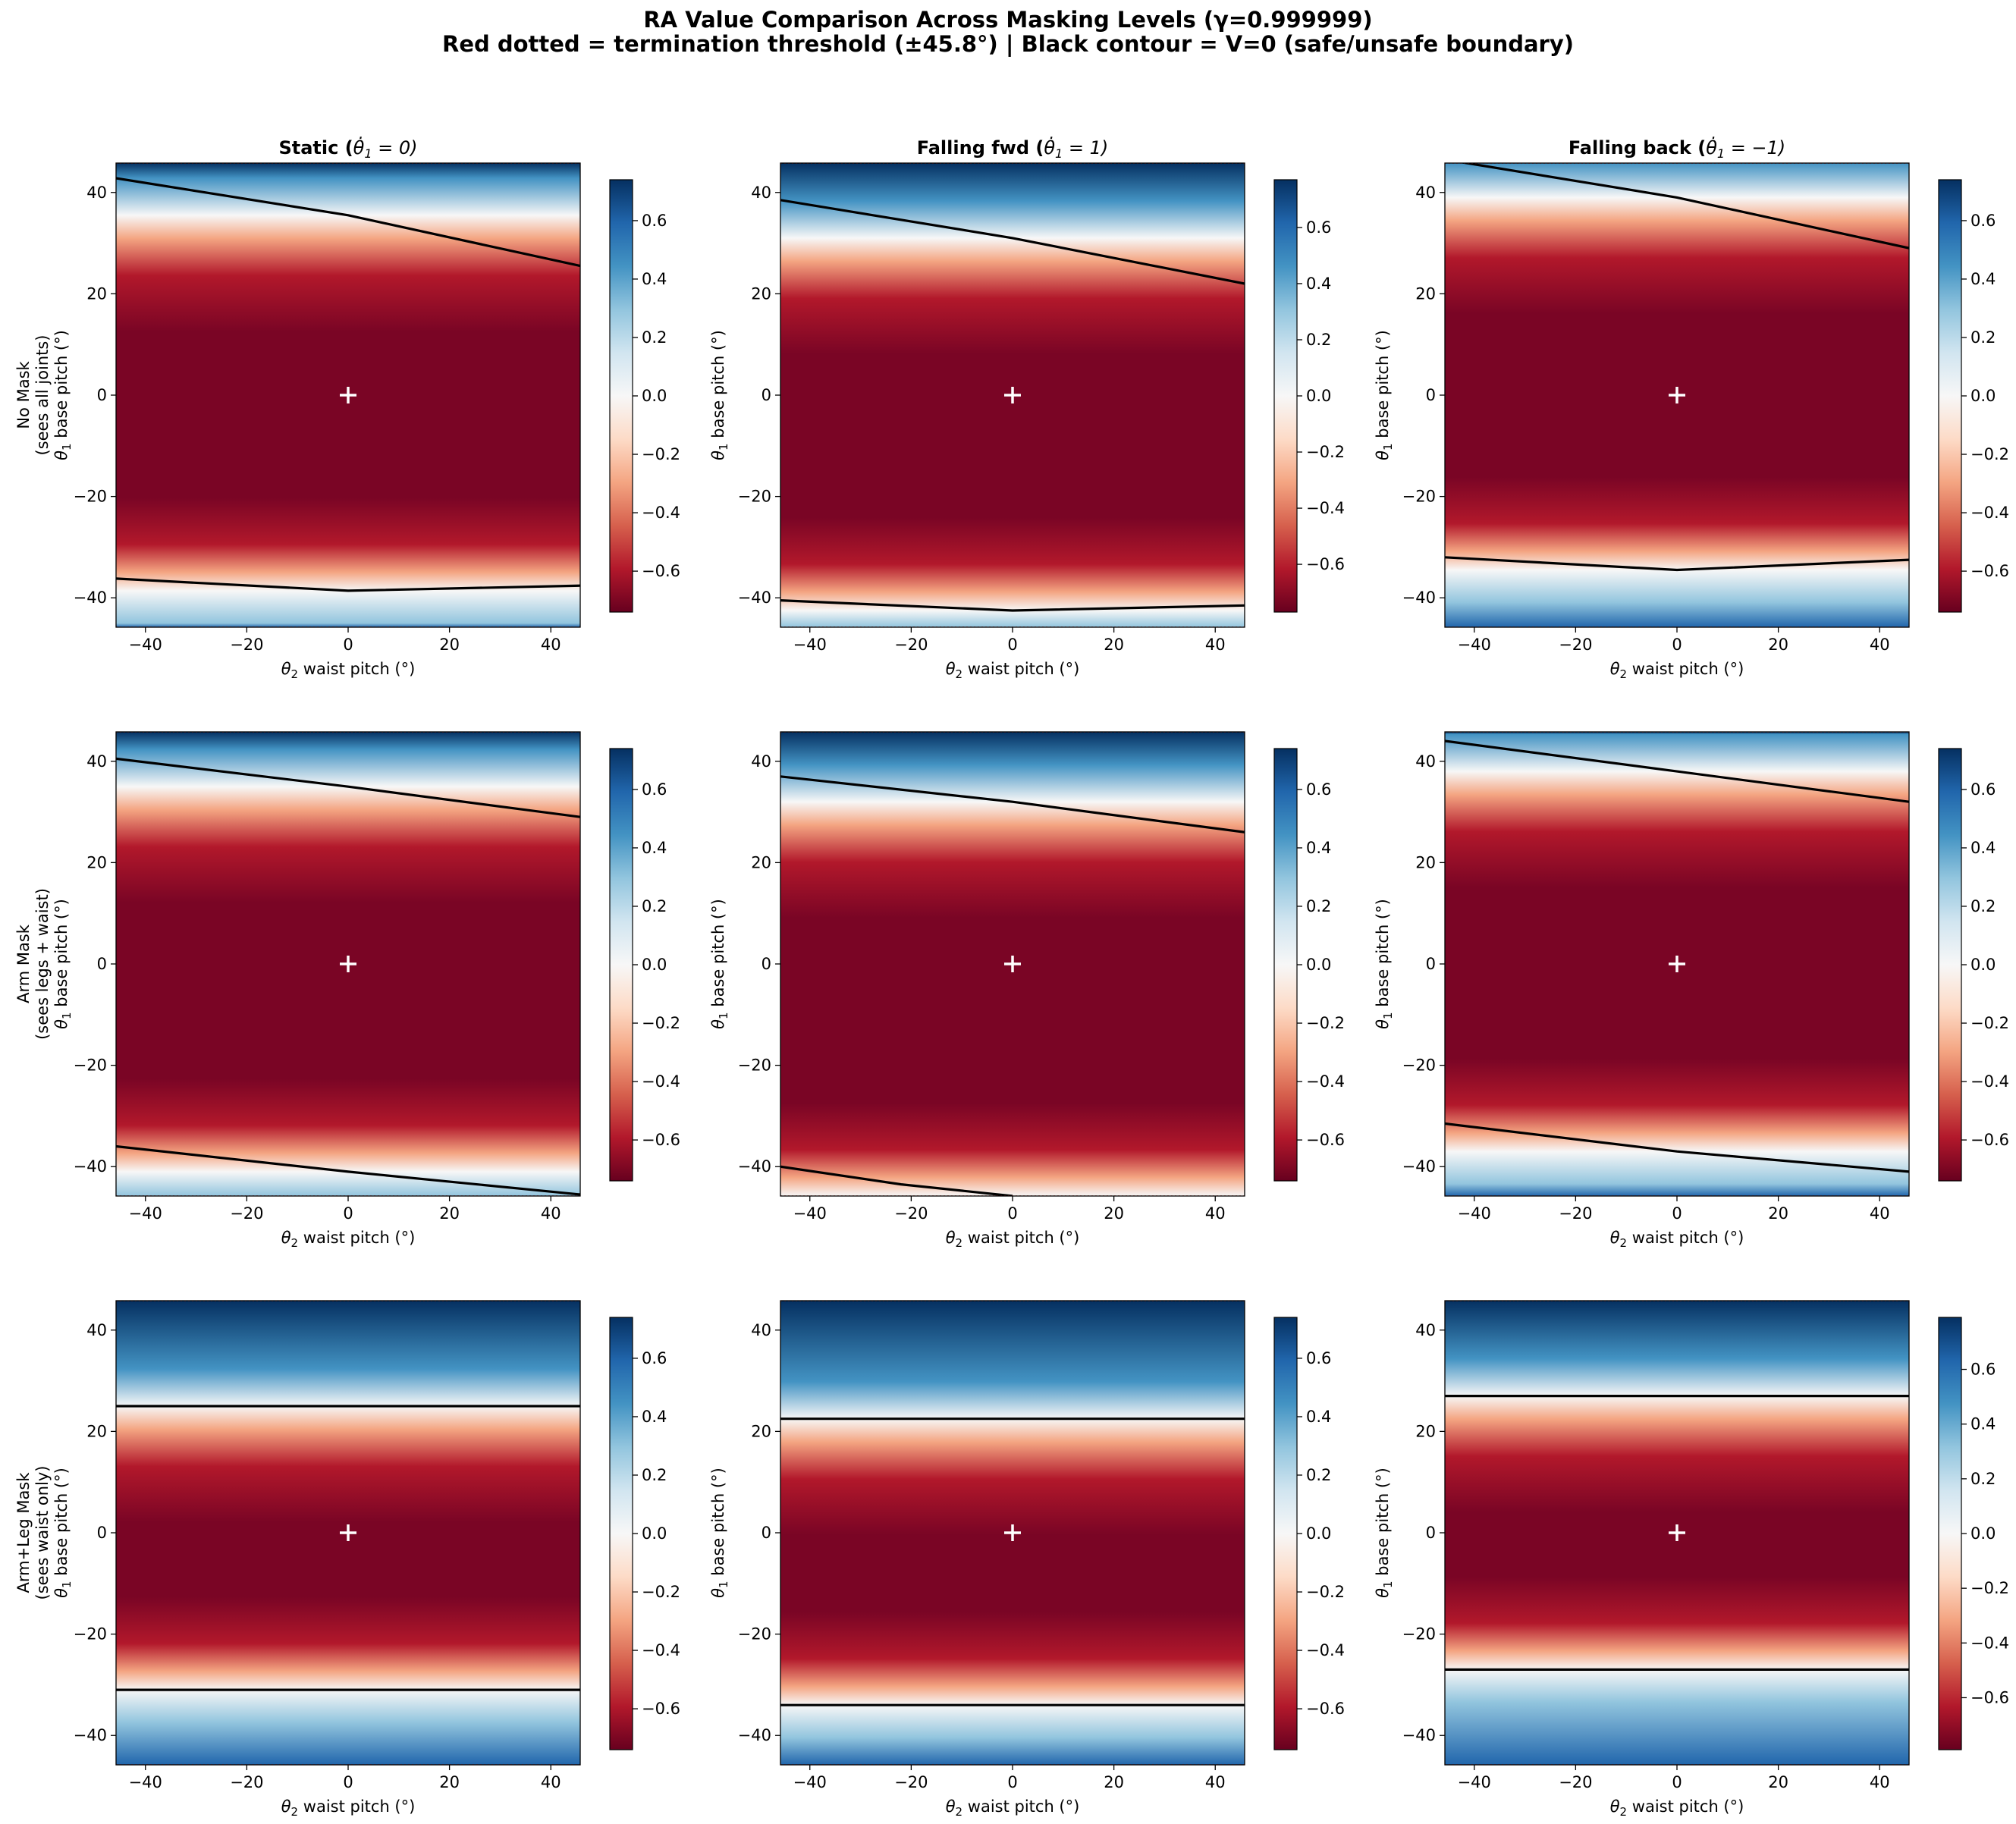 The height and width of the screenshot is (1824, 2016). Describe the element at coordinates (23, 395) in the screenshot. I see `row-mask-name: No Mask` at that location.